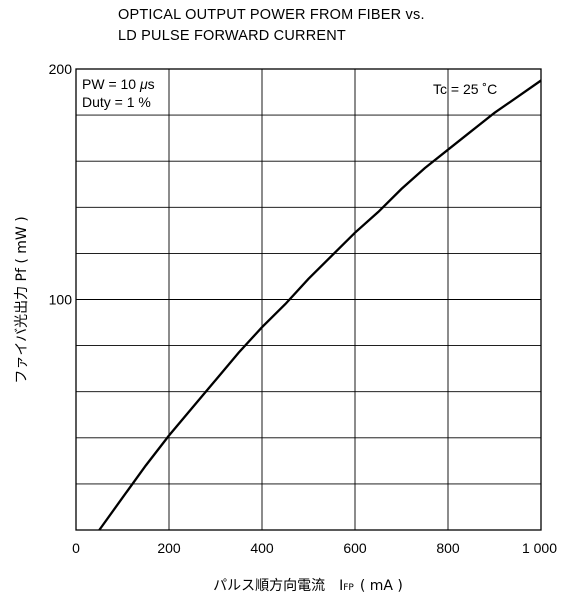 The height and width of the screenshot is (599, 568). Describe the element at coordinates (116, 102) in the screenshot. I see `annotation-duty: Duty = 1 %` at that location.